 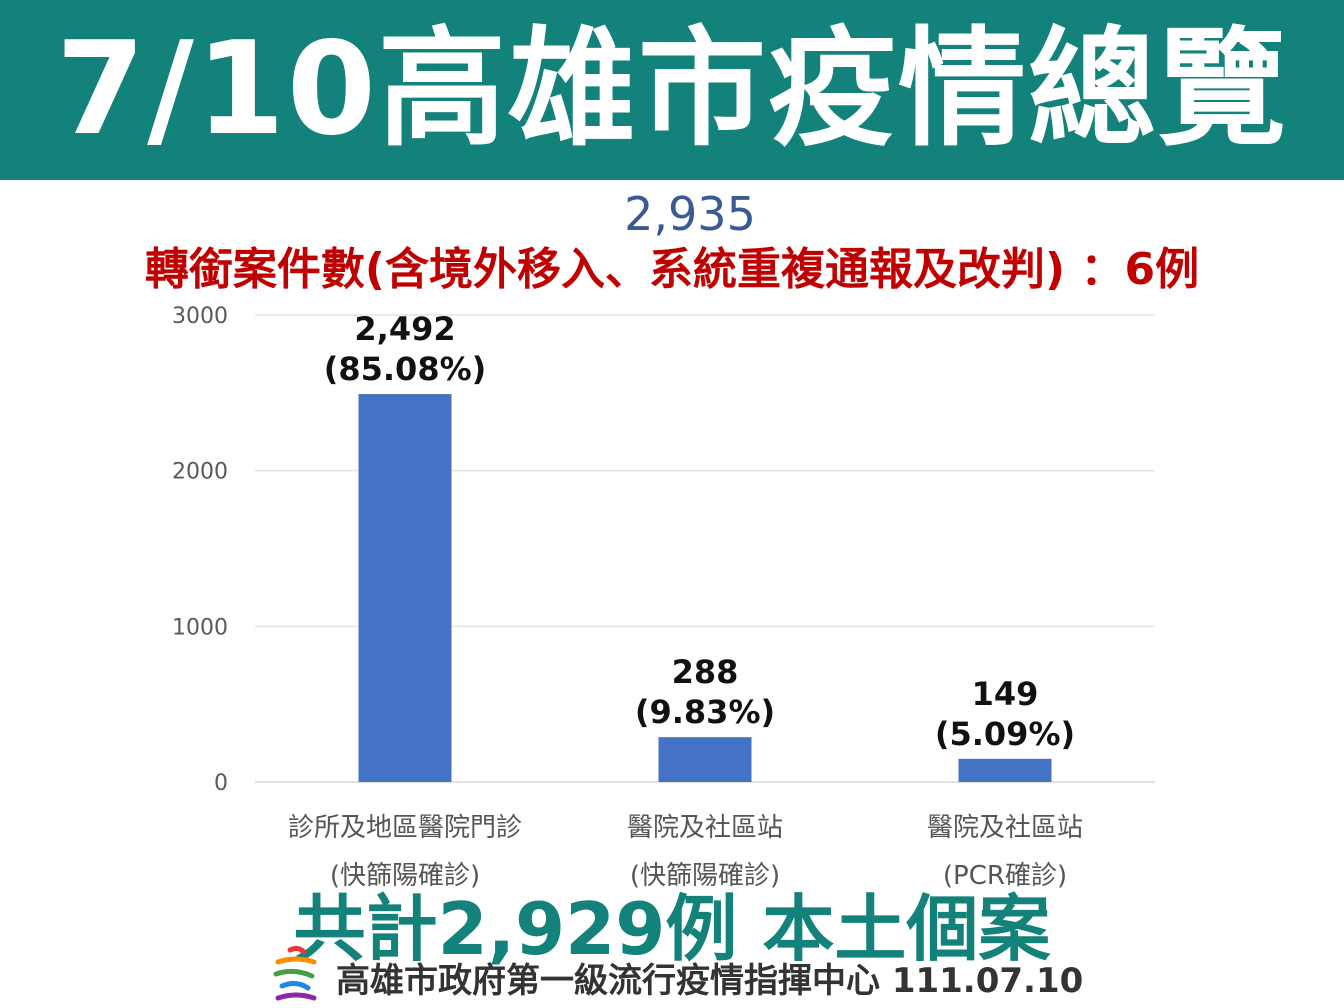 What do you see at coordinates (710, 981) in the screenshot?
I see `source-credit: 高雄市政府第一級流行疫情指揮中心 111.07.10` at bounding box center [710, 981].